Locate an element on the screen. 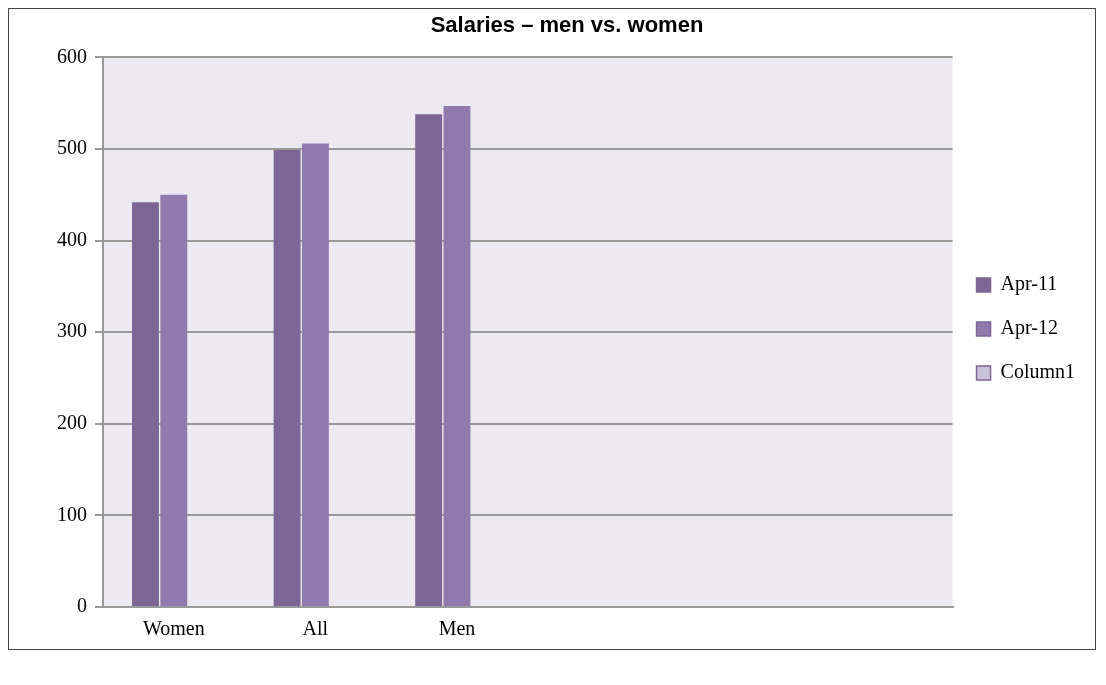 The width and height of the screenshot is (1106, 685). x-tick-label: Men is located at coordinates (457, 628).